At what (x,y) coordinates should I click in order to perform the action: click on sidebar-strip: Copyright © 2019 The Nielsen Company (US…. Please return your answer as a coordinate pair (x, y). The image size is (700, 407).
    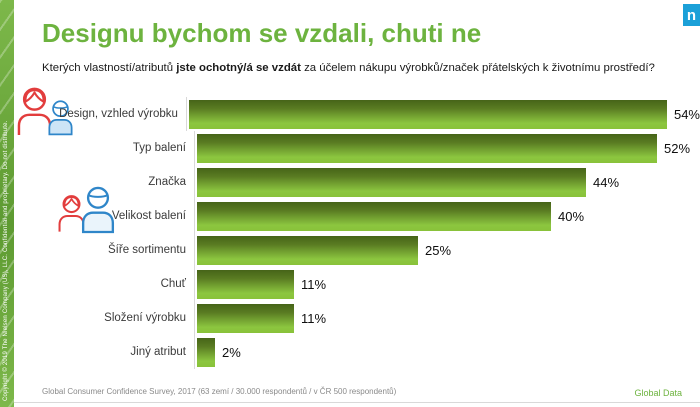
    Looking at the image, I should click on (7, 203).